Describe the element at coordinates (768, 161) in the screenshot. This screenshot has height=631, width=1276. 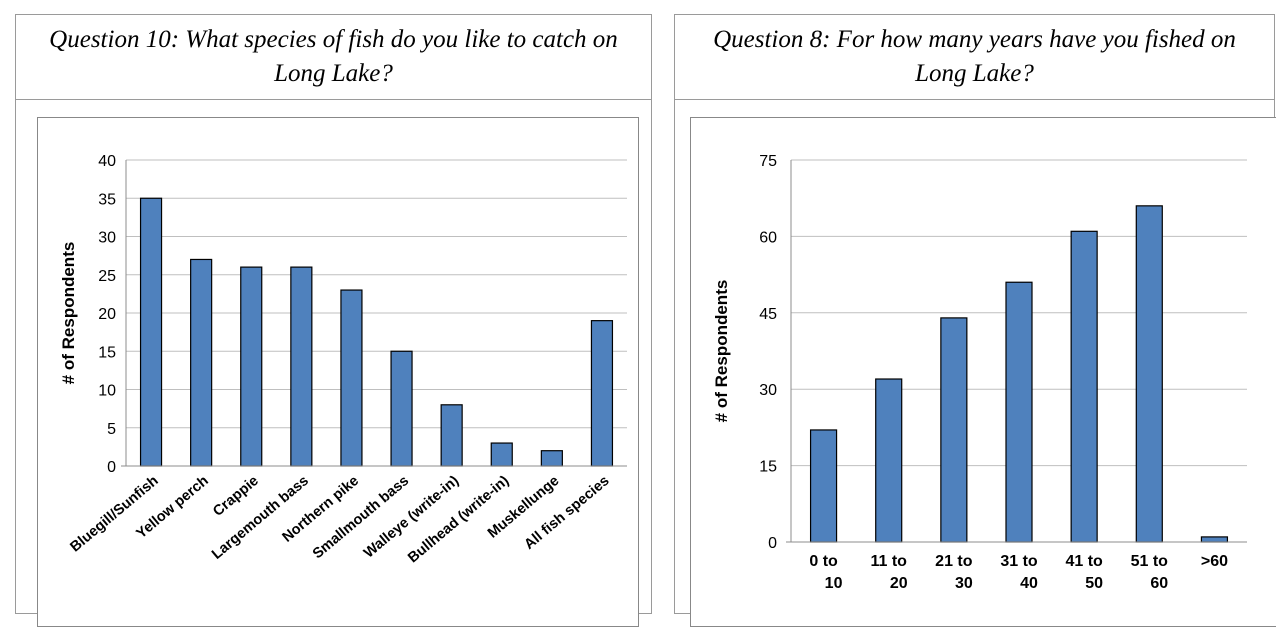
I see `y-tick-label: 75` at that location.